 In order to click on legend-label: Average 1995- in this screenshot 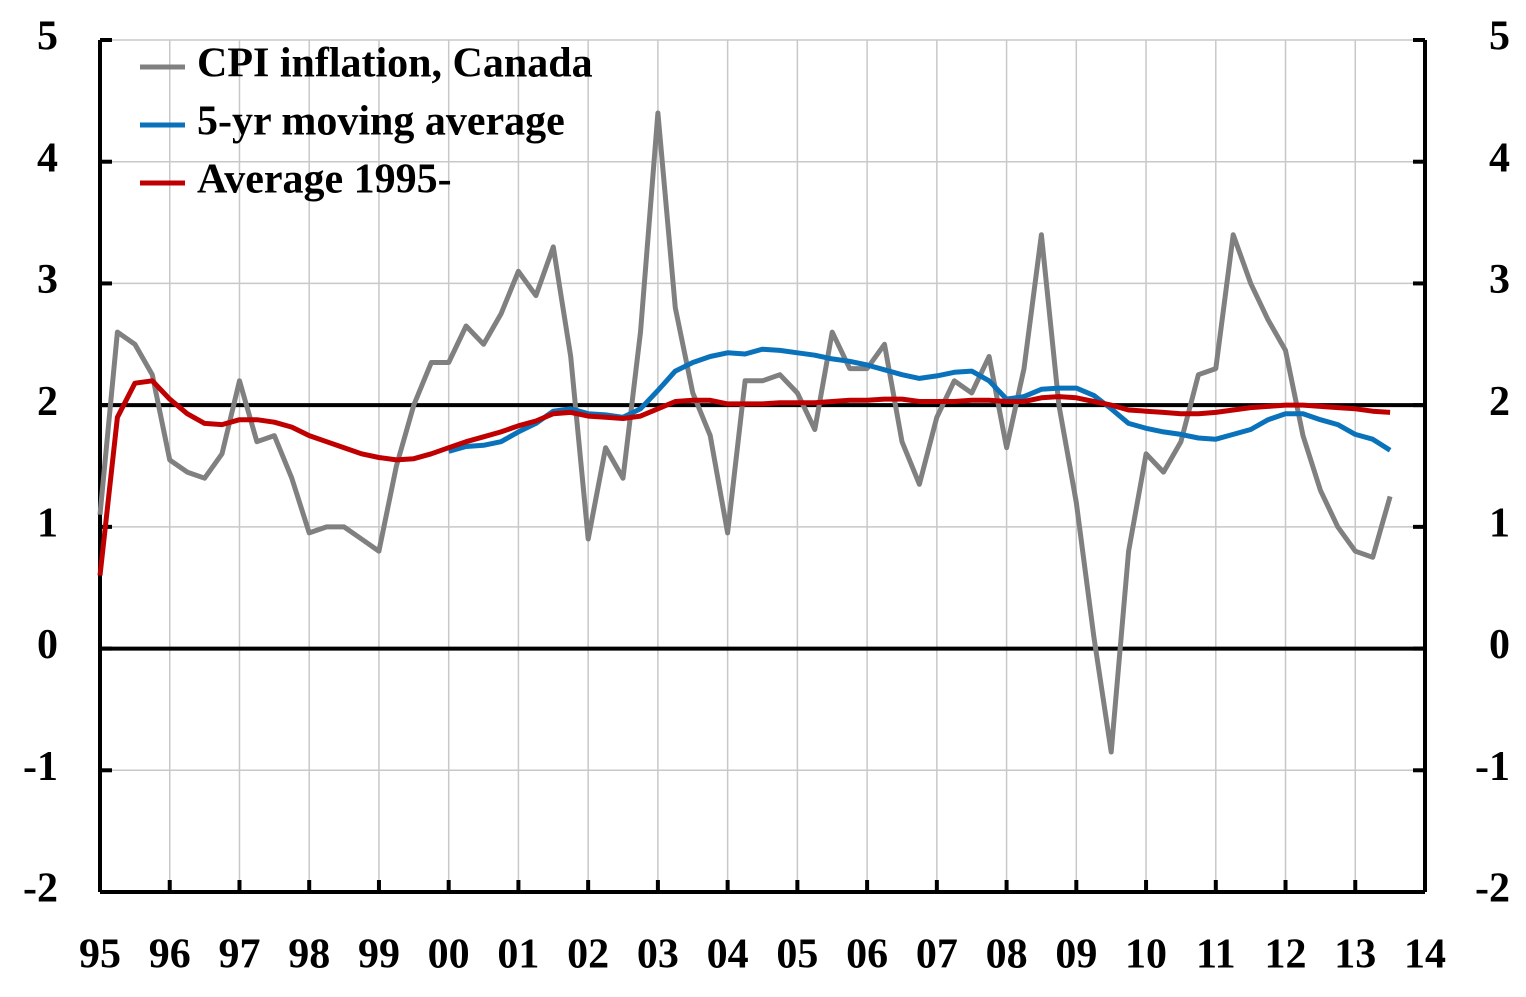, I will do `click(324, 180)`.